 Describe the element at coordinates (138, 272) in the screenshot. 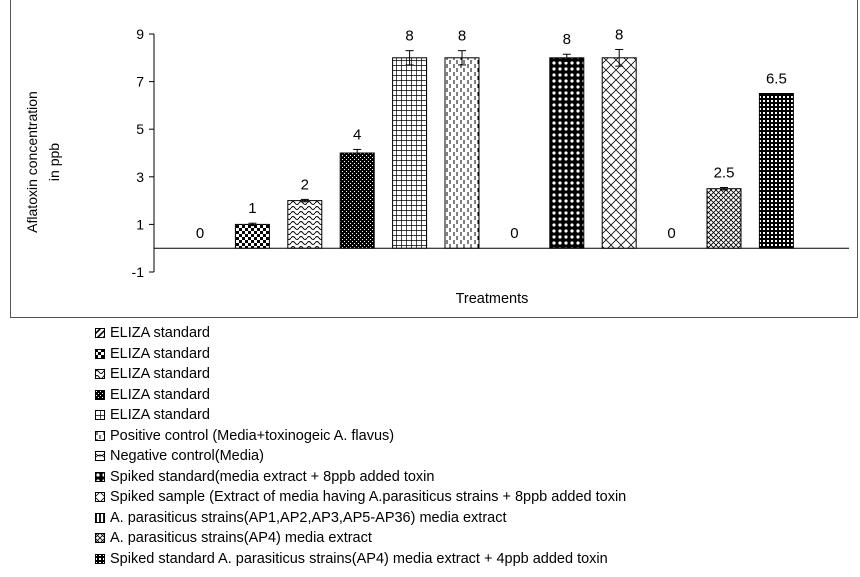

I see `y-tick-label: -1` at that location.